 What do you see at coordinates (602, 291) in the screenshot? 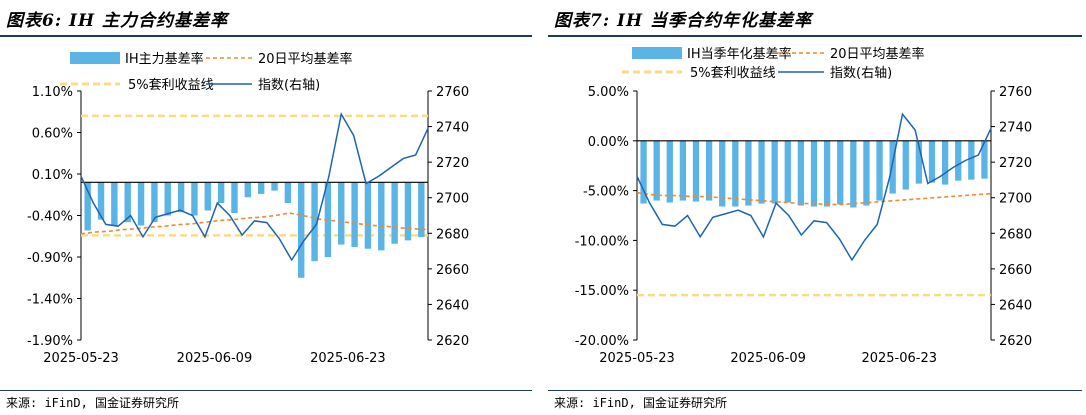
I see `y-left-tick-label: -15.00%` at bounding box center [602, 291].